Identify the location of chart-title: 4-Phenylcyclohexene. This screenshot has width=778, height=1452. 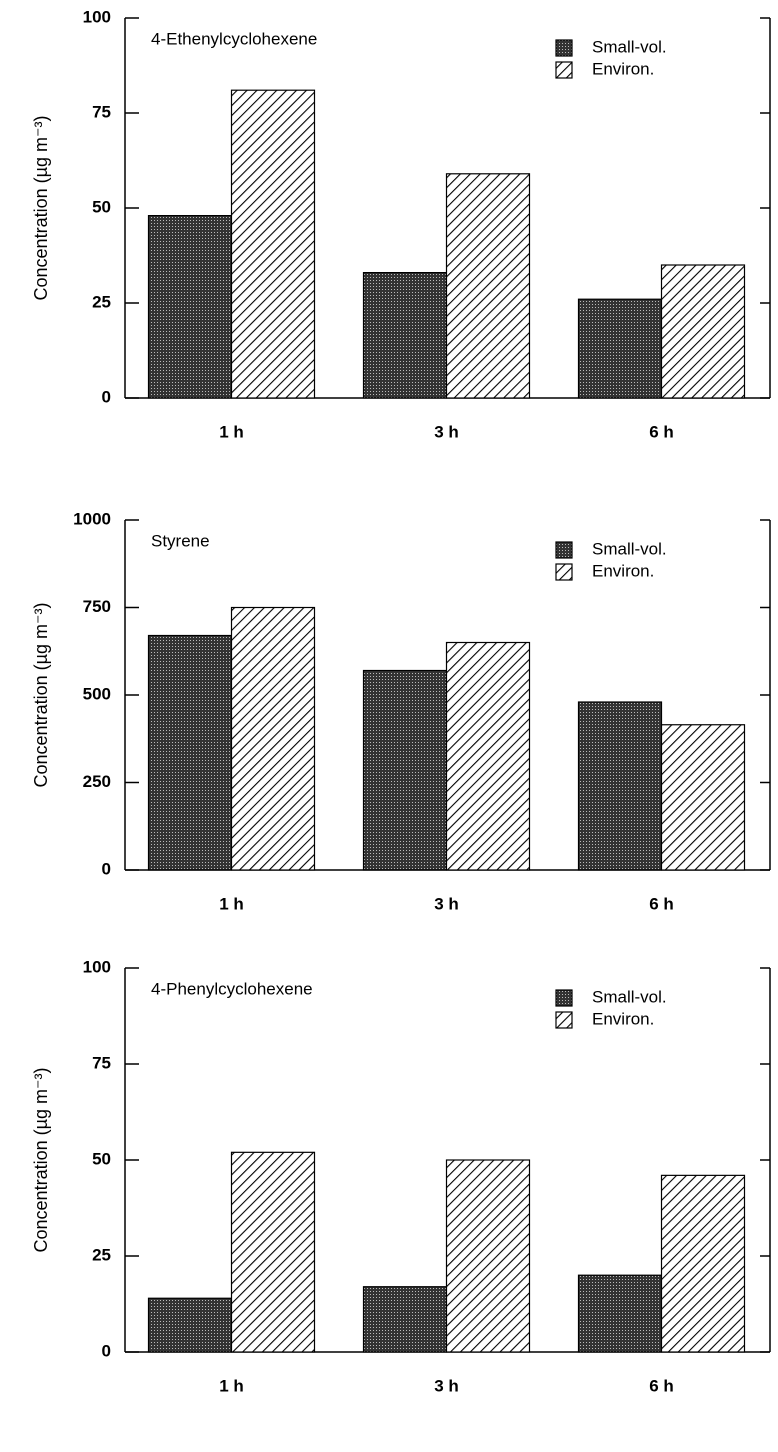
(232, 988).